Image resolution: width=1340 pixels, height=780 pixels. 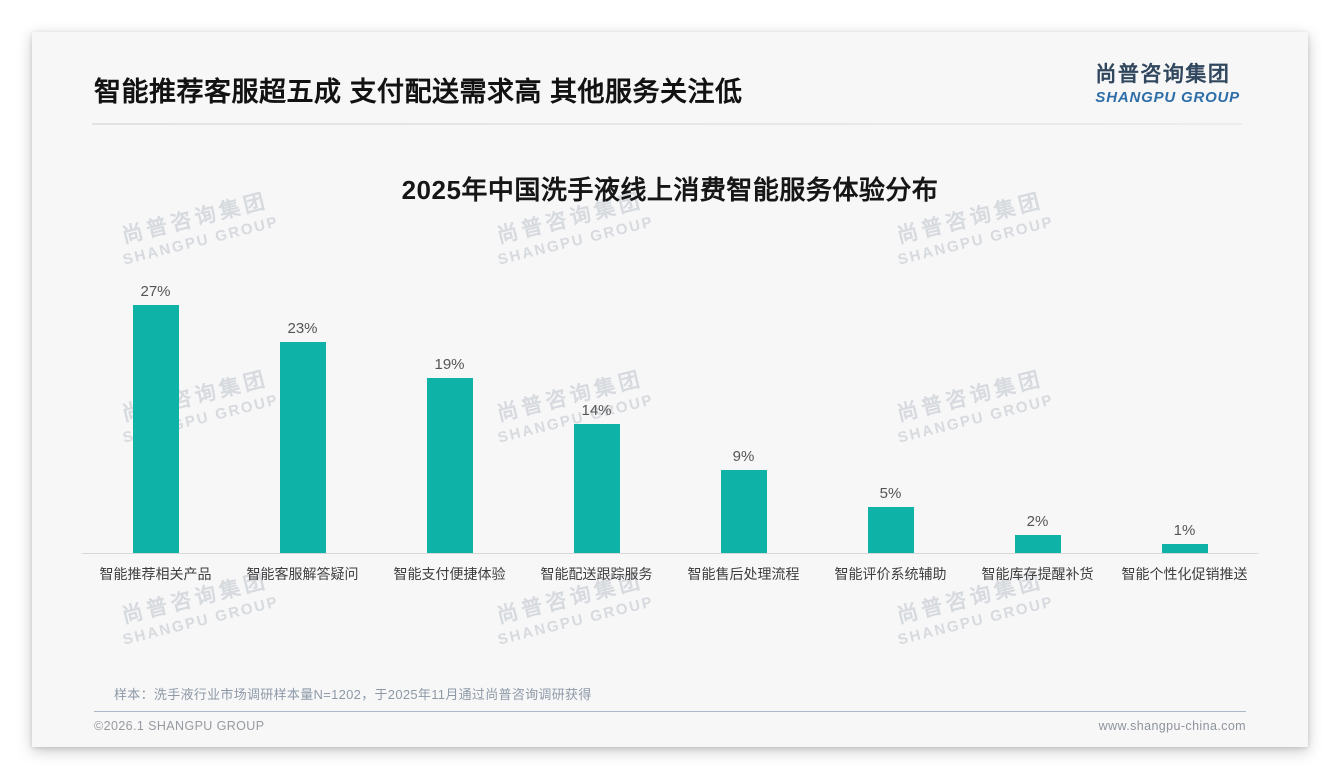 I want to click on x-axis-line, so click(x=670, y=553).